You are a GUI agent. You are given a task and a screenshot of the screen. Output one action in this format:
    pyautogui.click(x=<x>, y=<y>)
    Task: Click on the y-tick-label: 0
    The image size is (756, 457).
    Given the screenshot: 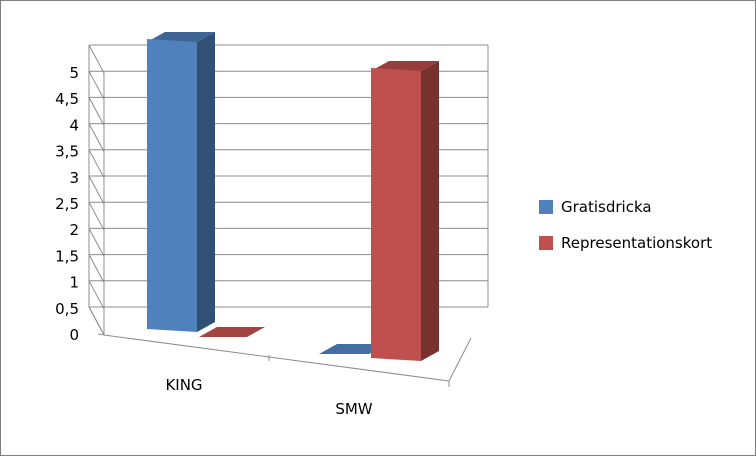 What is the action you would take?
    pyautogui.click(x=74, y=335)
    